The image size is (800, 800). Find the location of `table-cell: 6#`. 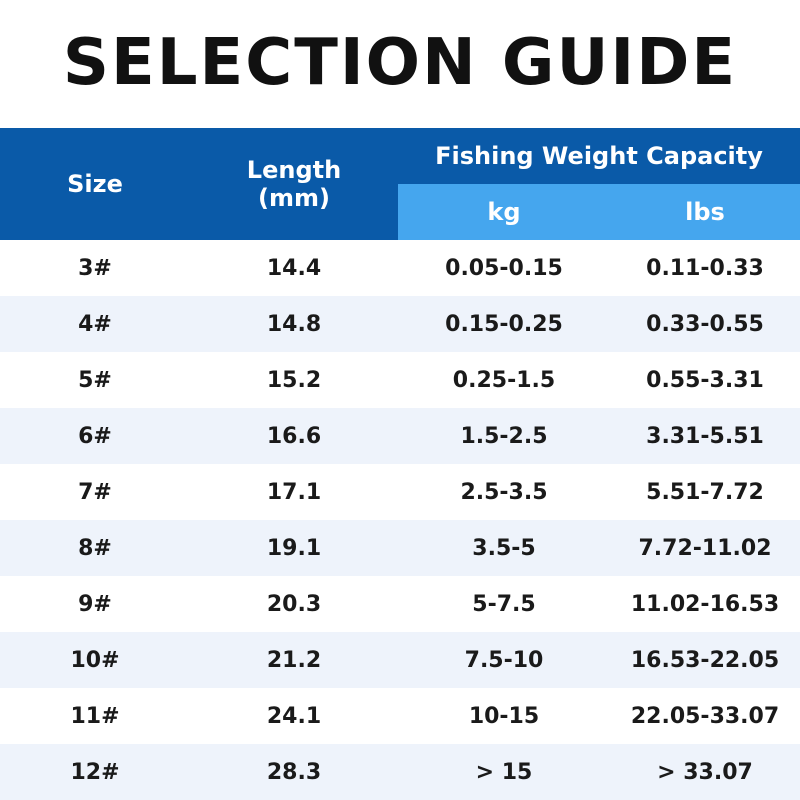

table-cell: 6# is located at coordinates (95, 436).